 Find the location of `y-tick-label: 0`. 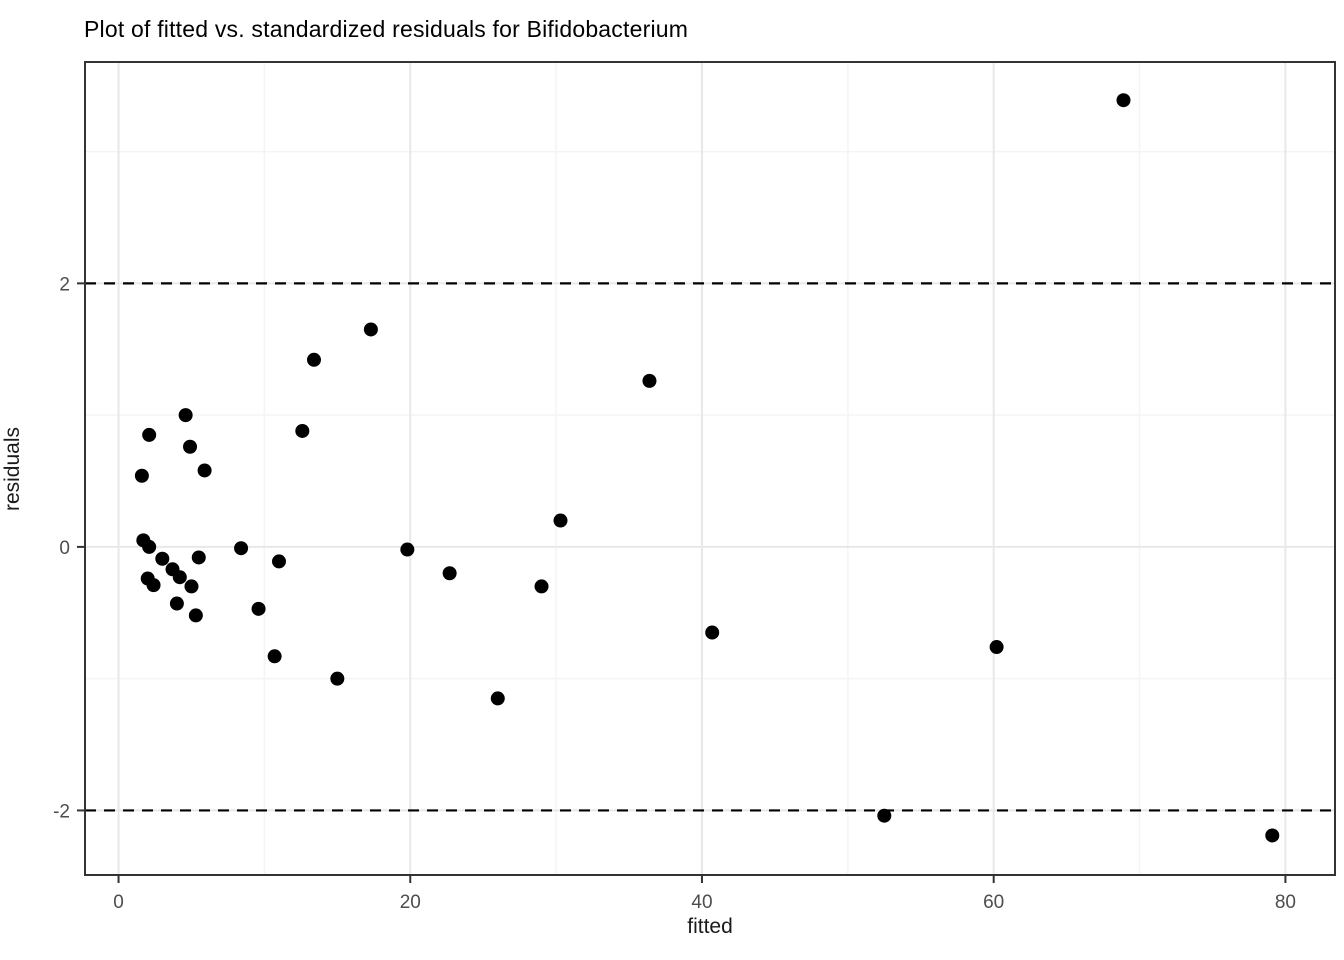

y-tick-label: 0 is located at coordinates (64, 548).